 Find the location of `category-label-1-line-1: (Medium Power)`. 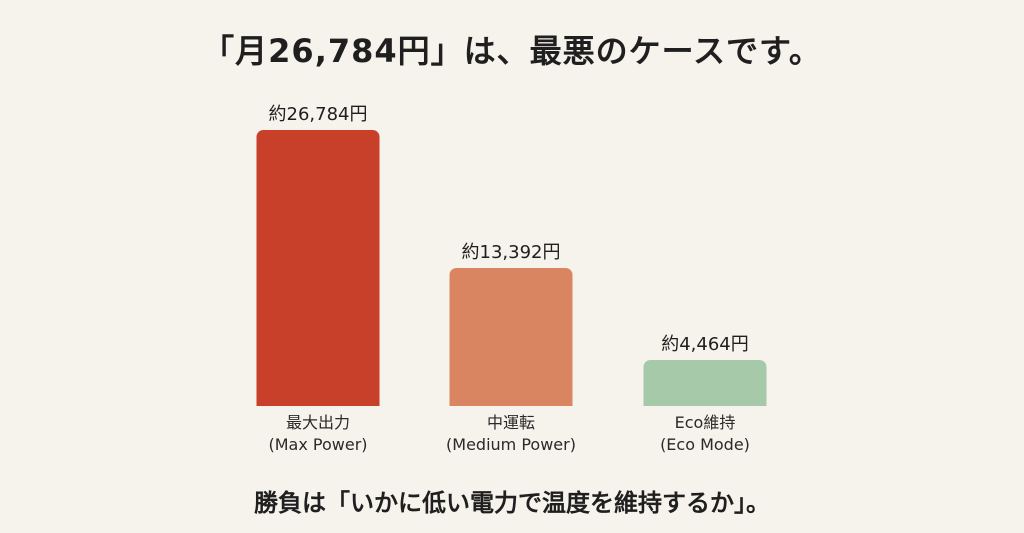

category-label-1-line-1: (Medium Power) is located at coordinates (511, 444).